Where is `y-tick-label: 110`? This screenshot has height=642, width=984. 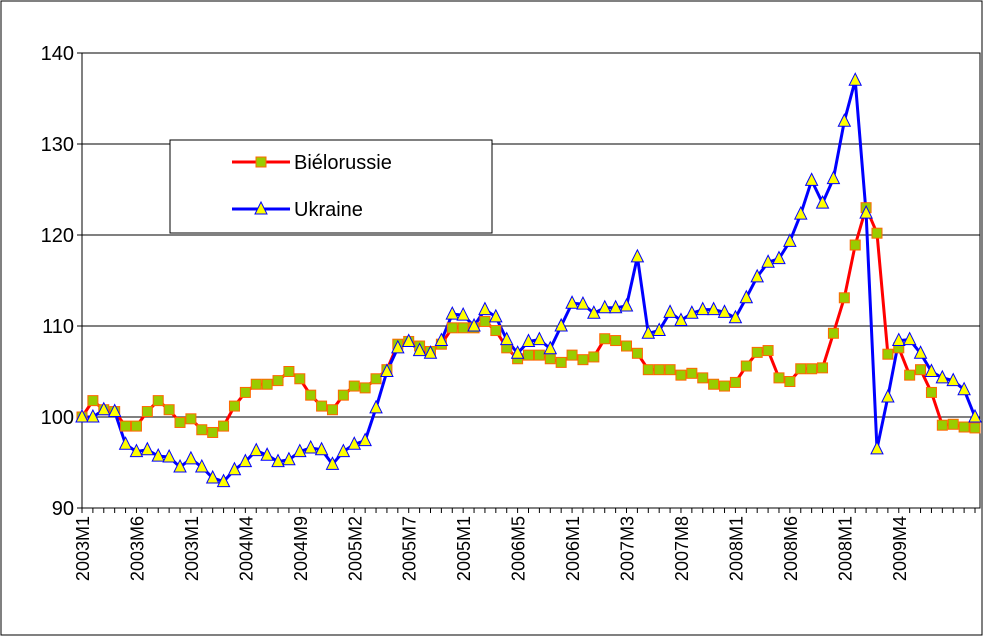 y-tick-label: 110 is located at coordinates (58, 327).